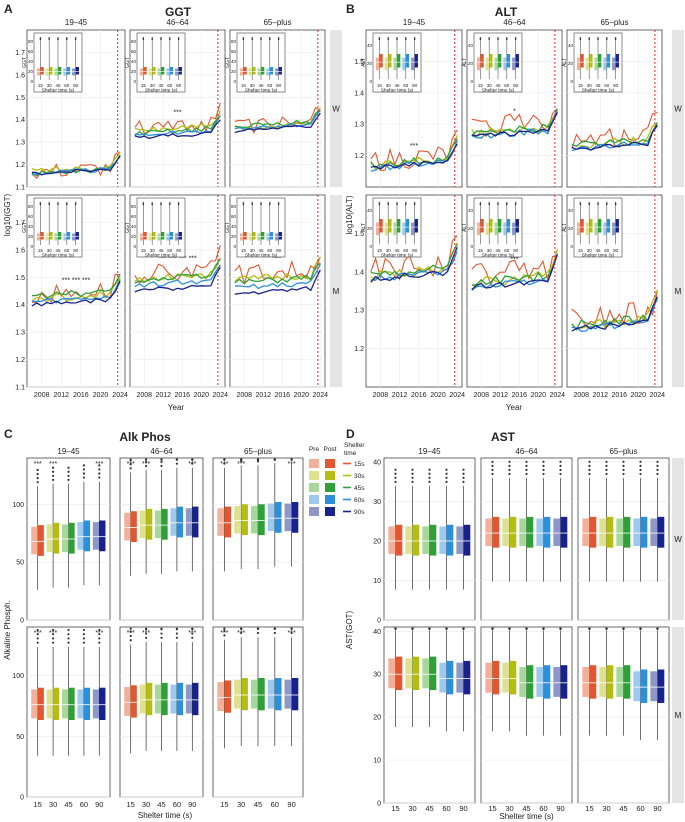 The height and width of the screenshot is (822, 685). Describe the element at coordinates (571, 45) in the screenshot. I see `inset-y-tick: 40` at that location.